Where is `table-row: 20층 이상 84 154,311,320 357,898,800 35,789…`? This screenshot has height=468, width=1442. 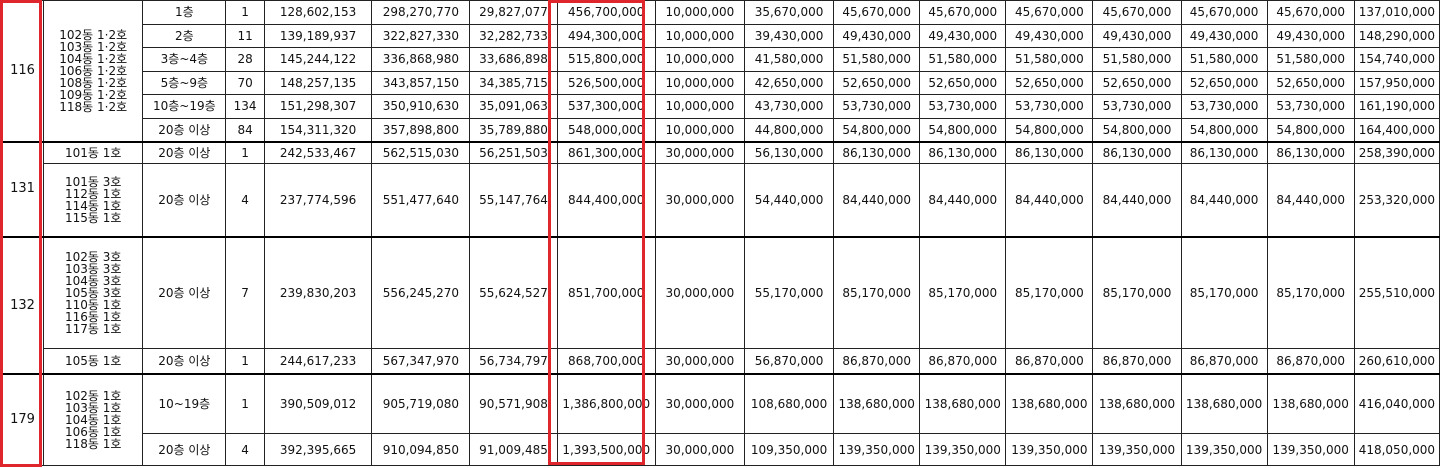 table-row: 20층 이상 84 154,311,320 357,898,800 35,789… is located at coordinates (721, 130).